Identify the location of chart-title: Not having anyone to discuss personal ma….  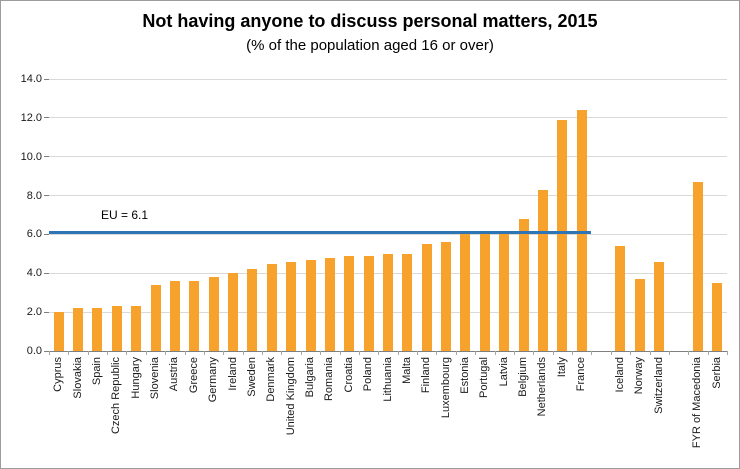
(370, 21).